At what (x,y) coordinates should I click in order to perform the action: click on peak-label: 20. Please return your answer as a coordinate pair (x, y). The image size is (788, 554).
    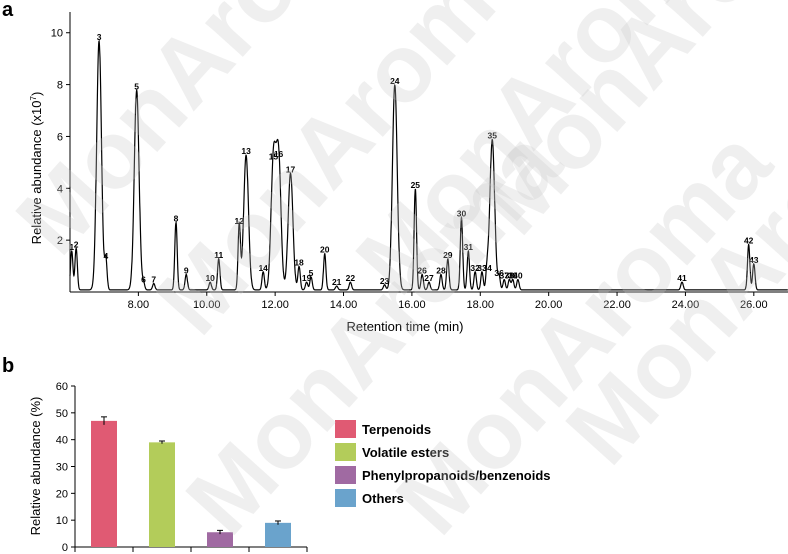
    Looking at the image, I should click on (325, 250).